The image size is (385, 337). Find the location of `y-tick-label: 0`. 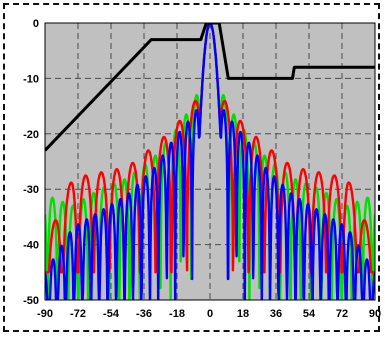

y-tick-label: 0 is located at coordinates (36, 24).